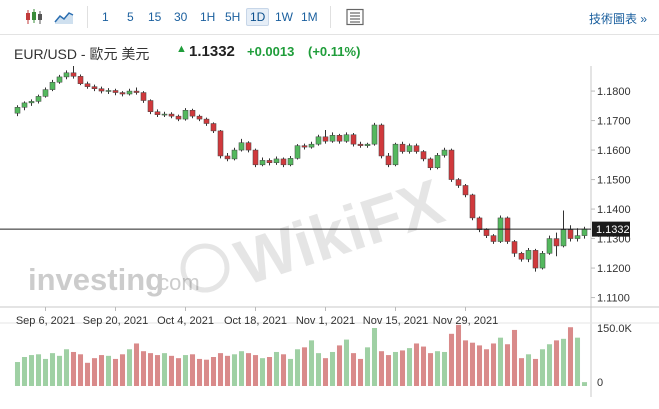 This screenshot has width=659, height=409. I want to click on investing-watermark-suffix: .com, so click(176, 282).